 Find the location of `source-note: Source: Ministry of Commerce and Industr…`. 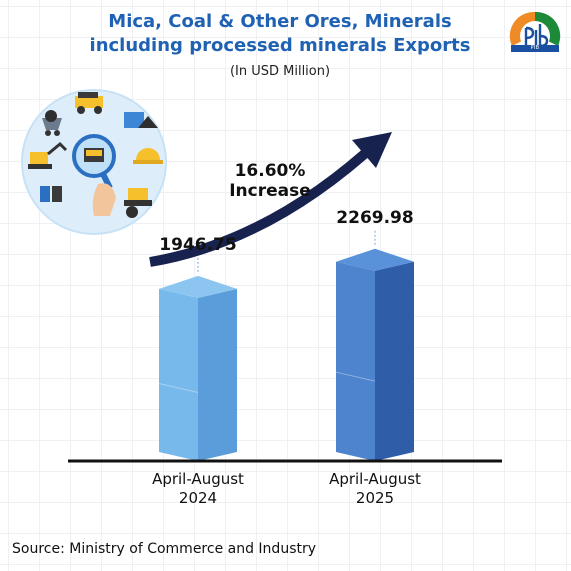

source-note: Source: Ministry of Commerce and Industr… is located at coordinates (164, 549).